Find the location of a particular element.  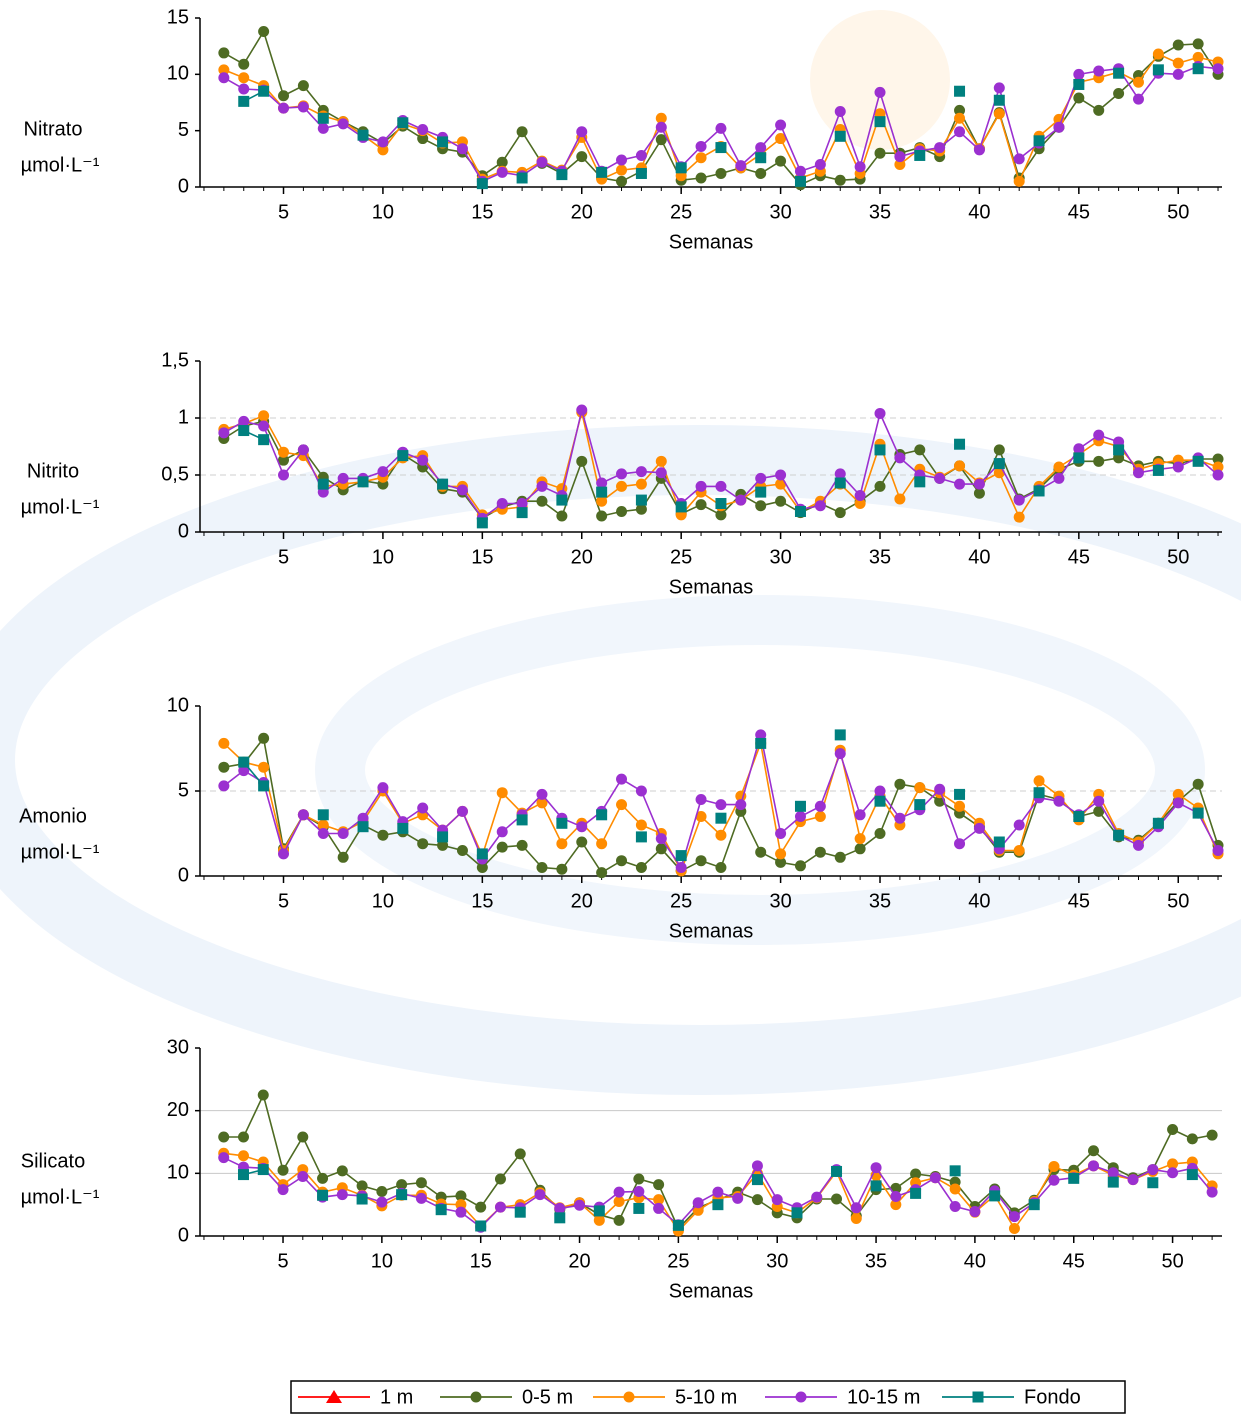

y-tick-label: 10 is located at coordinates (178, 1173).